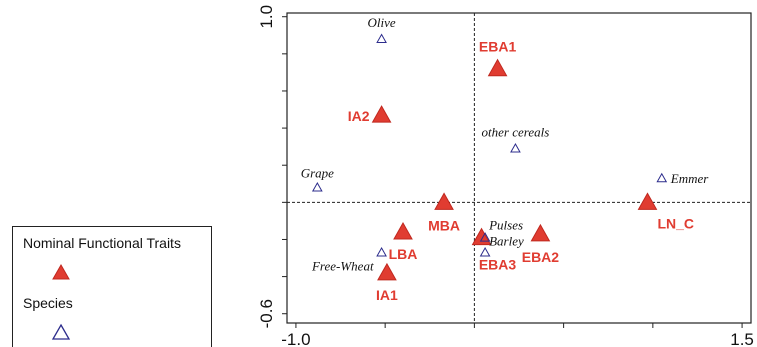 This screenshot has width=757, height=347. What do you see at coordinates (295, 338) in the screenshot?
I see `x-tick-label: -1.0` at bounding box center [295, 338].